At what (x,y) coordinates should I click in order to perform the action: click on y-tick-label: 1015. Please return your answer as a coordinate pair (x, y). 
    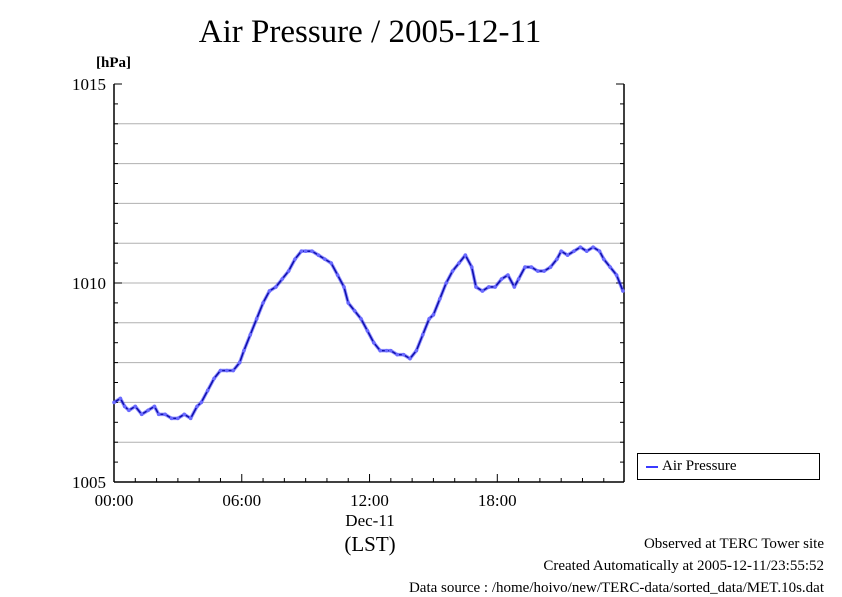
    Looking at the image, I should click on (89, 84).